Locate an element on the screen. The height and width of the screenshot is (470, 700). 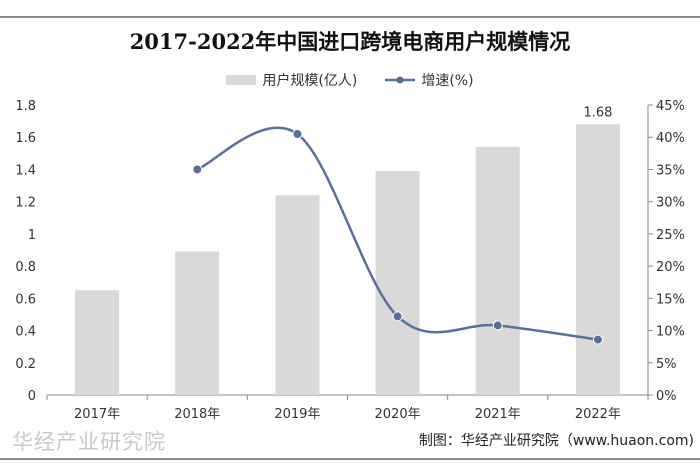
data-label: 1.68 is located at coordinates (597, 112).